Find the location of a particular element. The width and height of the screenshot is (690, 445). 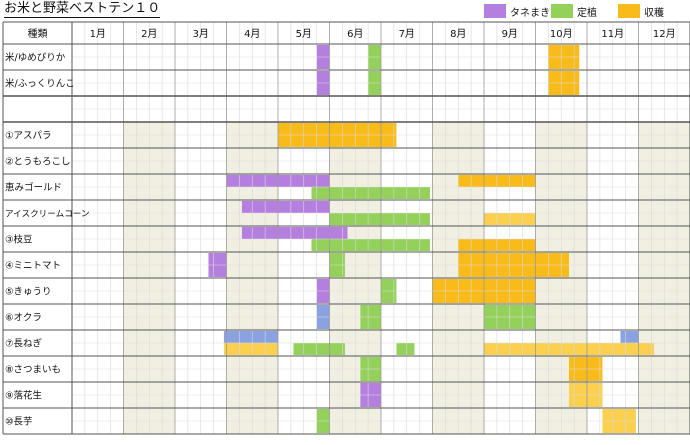

legend-label-harvest: 収穫 is located at coordinates (654, 13).